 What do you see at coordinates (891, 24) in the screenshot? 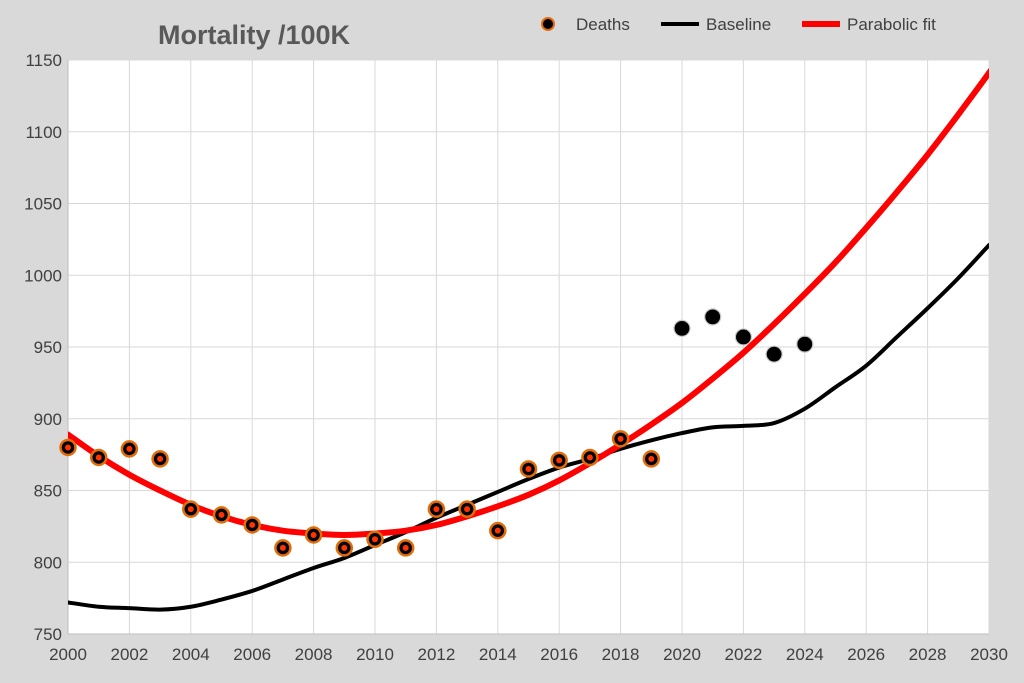
I see `legend-label: Parabolic fit` at bounding box center [891, 24].